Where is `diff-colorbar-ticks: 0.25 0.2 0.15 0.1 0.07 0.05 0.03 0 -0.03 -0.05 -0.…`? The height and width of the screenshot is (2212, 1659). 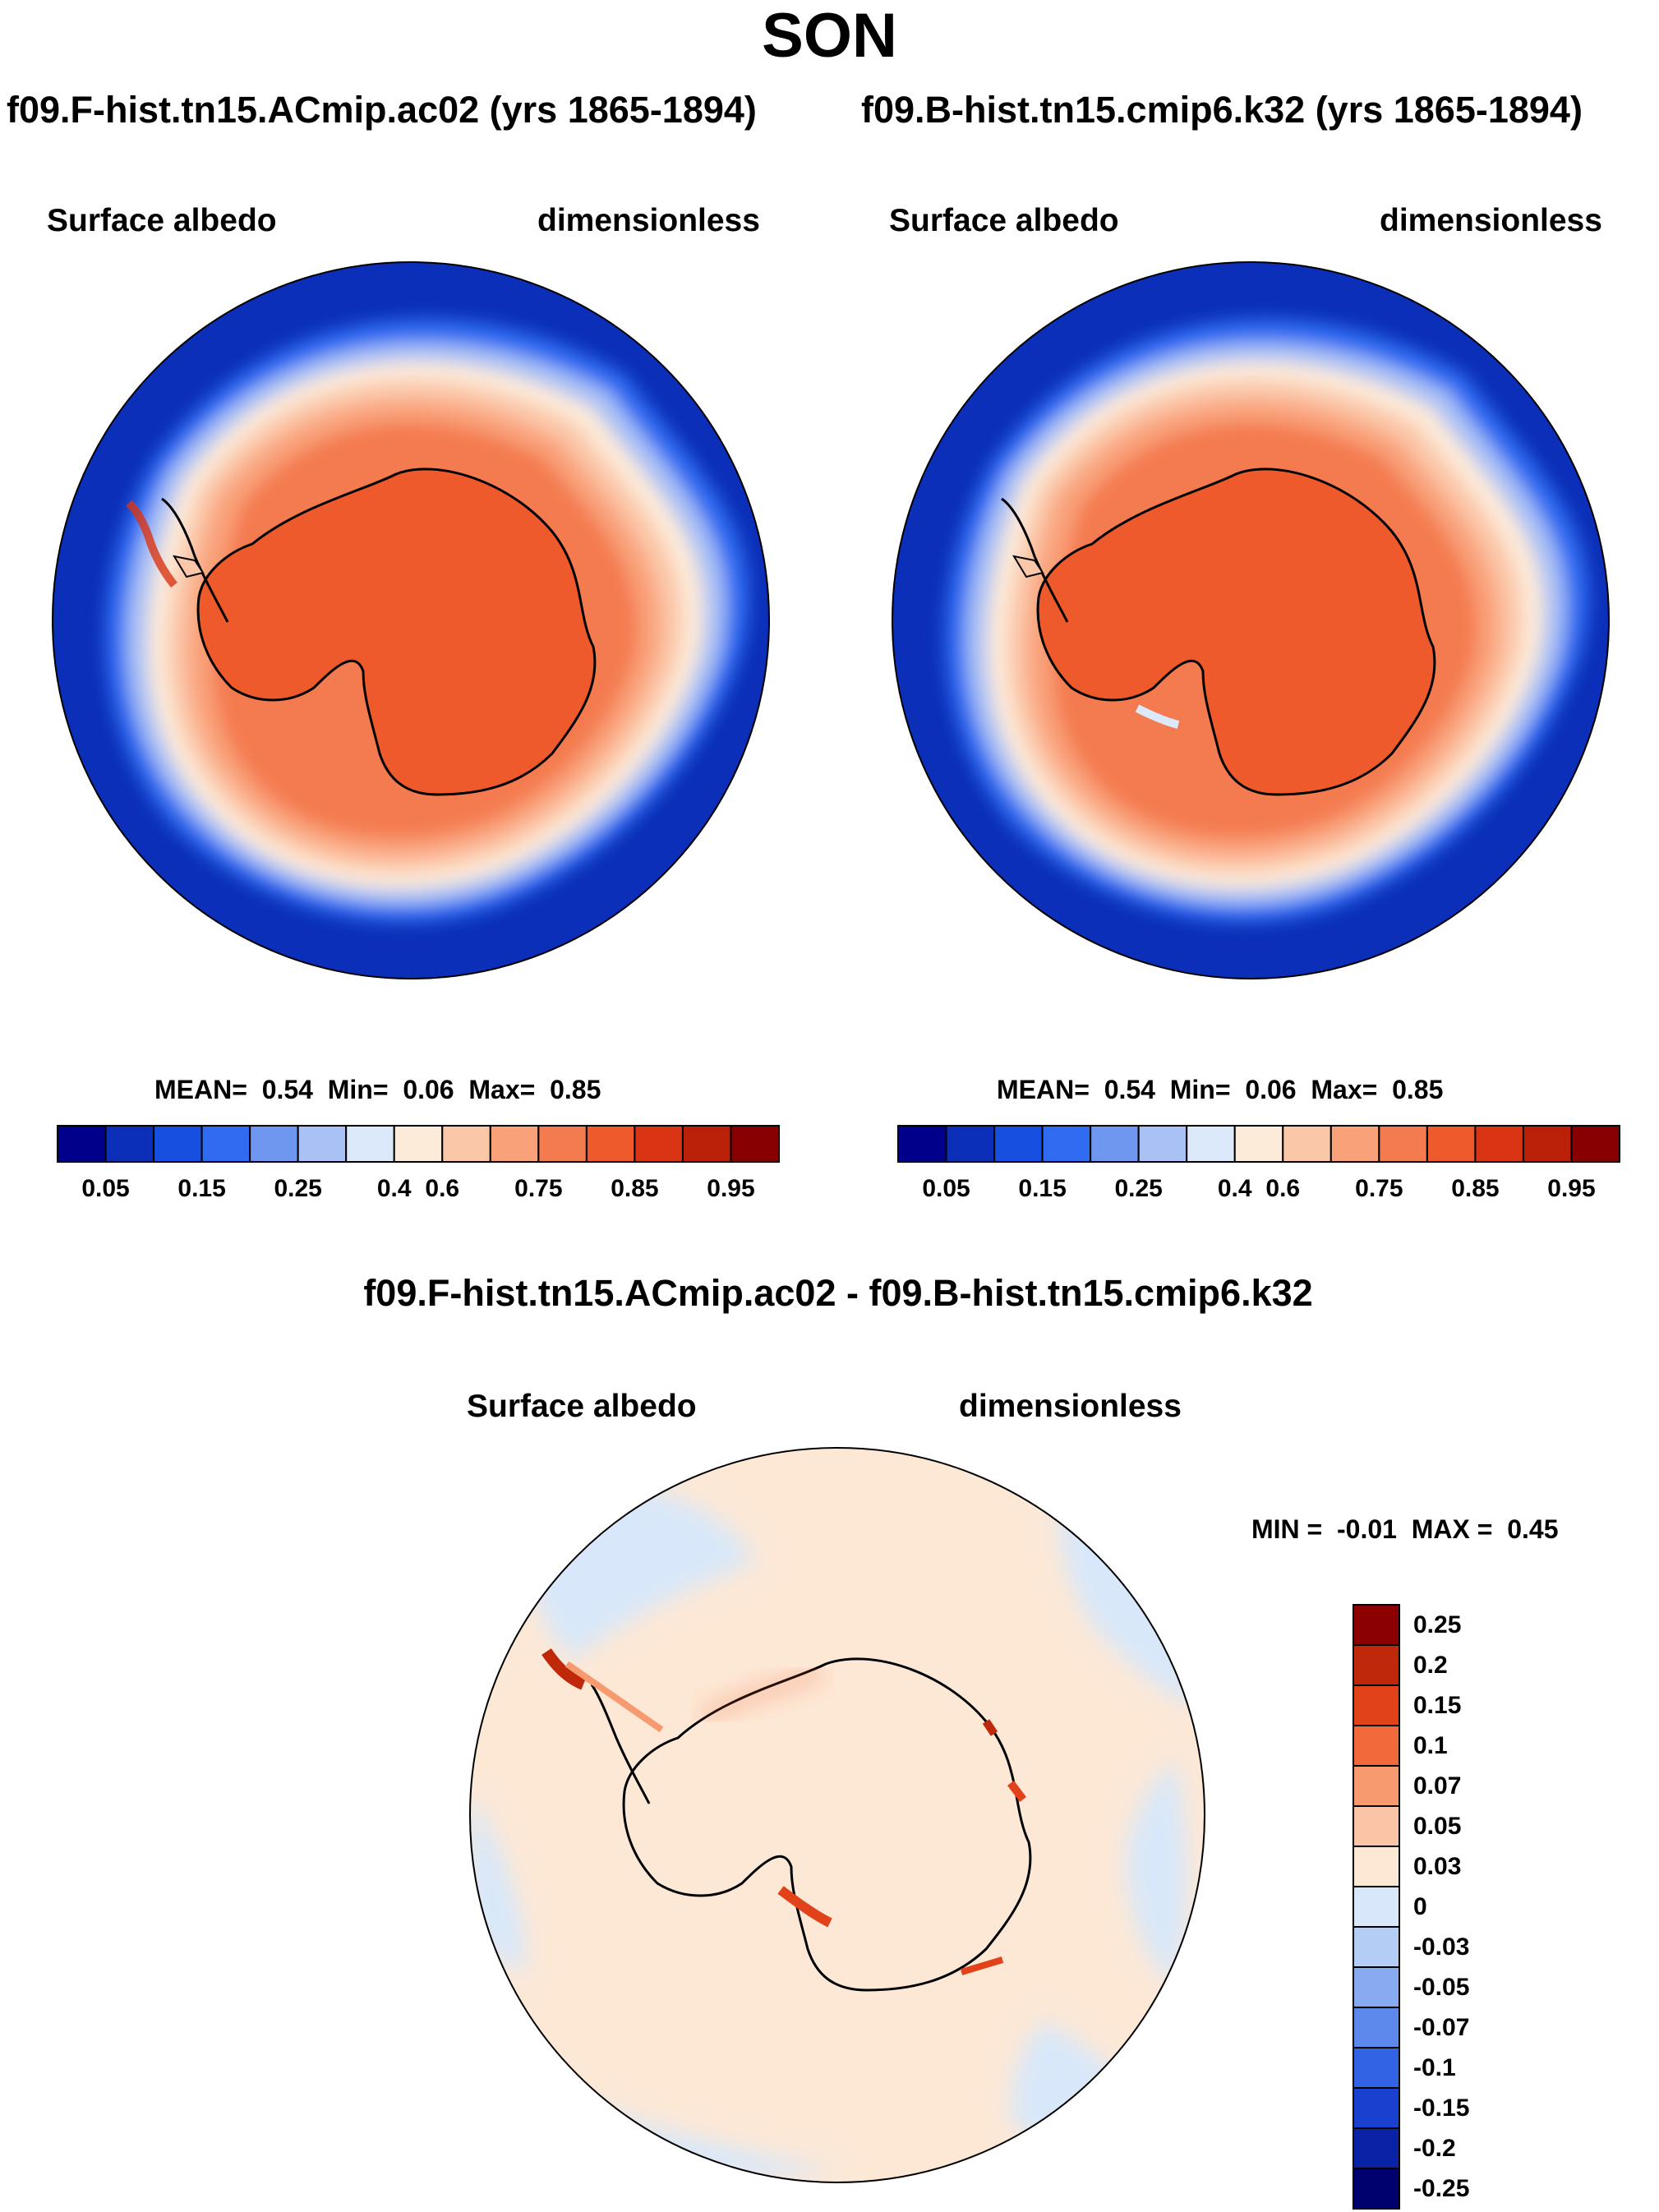 diff-colorbar-ticks: 0.25 0.2 0.15 0.1 0.07 0.05 0.03 0 -0.03 -0.05 -0.… is located at coordinates (1462, 1907).